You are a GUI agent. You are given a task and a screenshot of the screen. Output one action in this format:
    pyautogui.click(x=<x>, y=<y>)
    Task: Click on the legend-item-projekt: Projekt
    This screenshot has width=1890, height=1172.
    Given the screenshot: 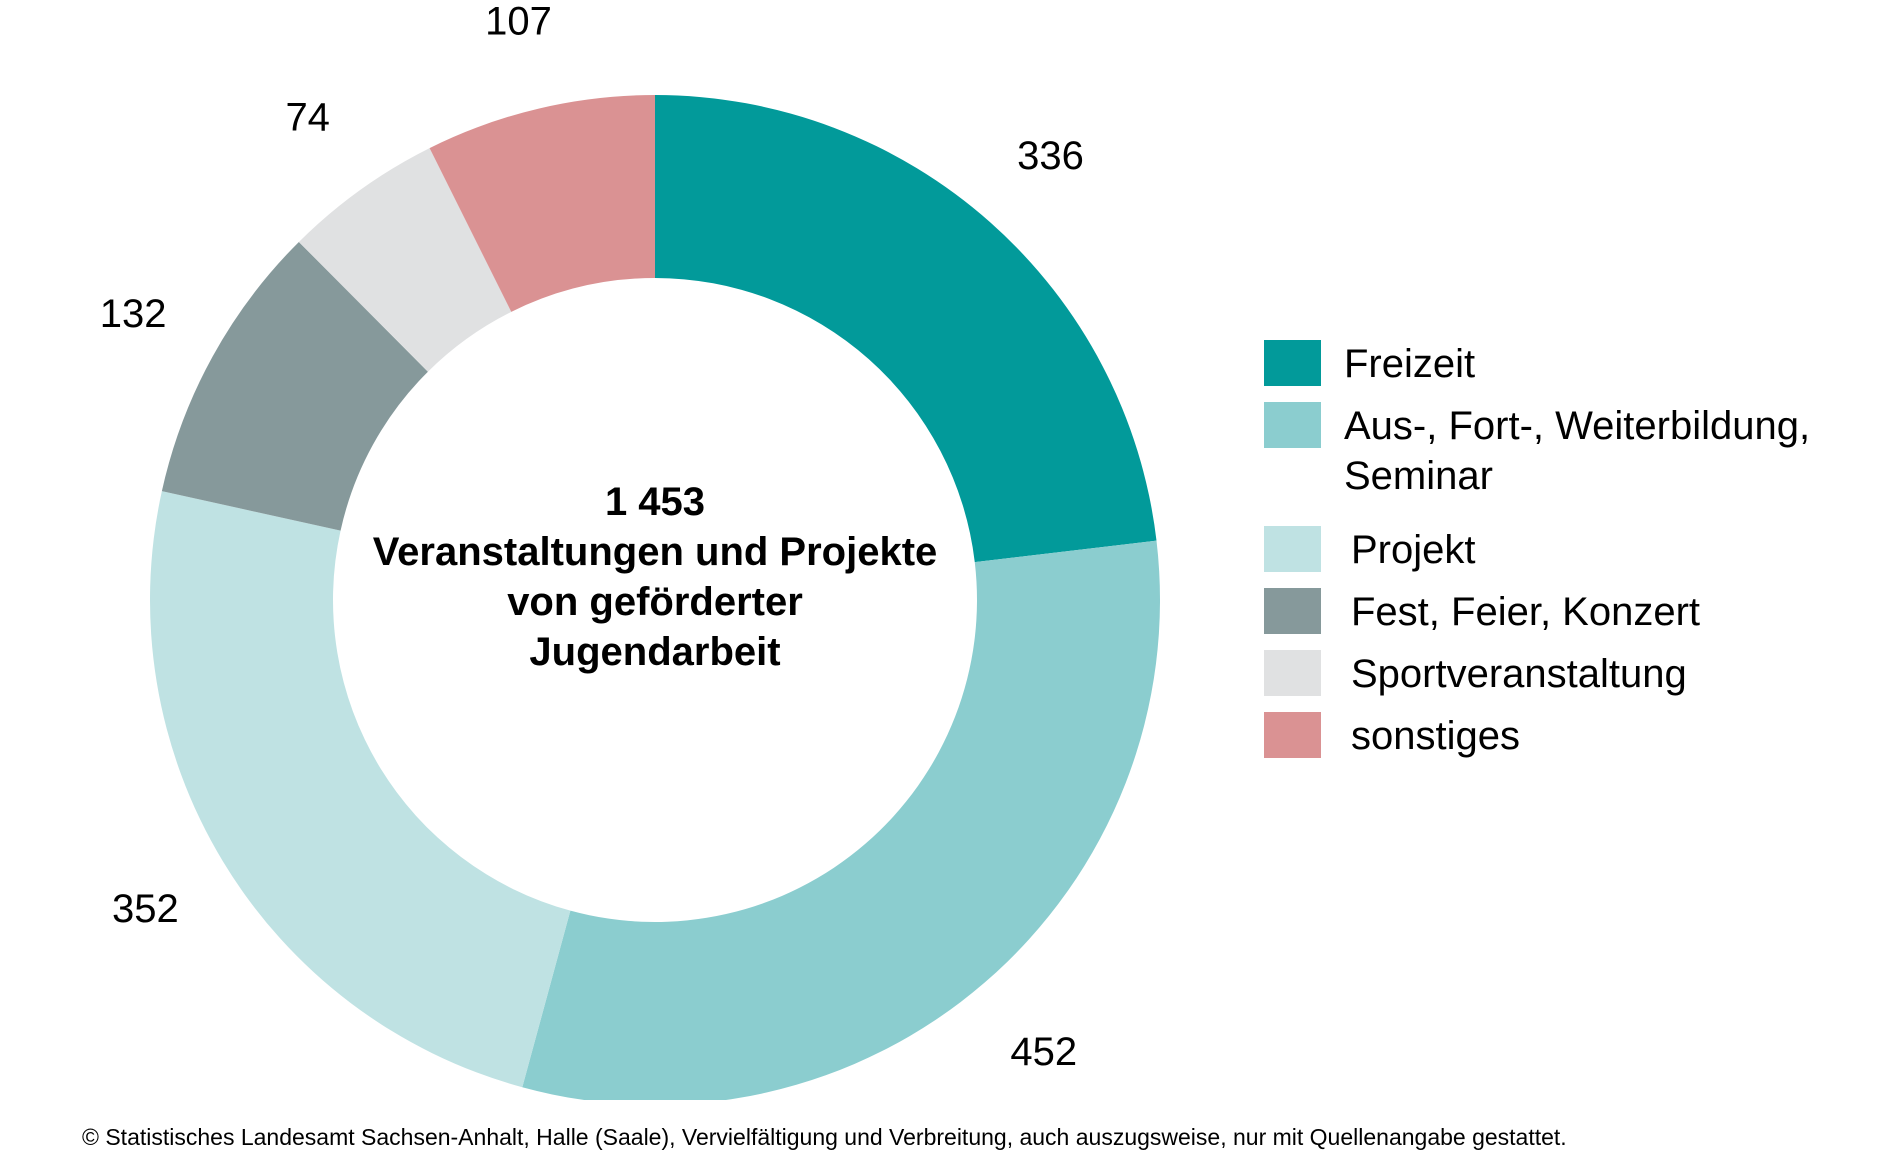 What is the action you would take?
    pyautogui.click(x=1564, y=557)
    